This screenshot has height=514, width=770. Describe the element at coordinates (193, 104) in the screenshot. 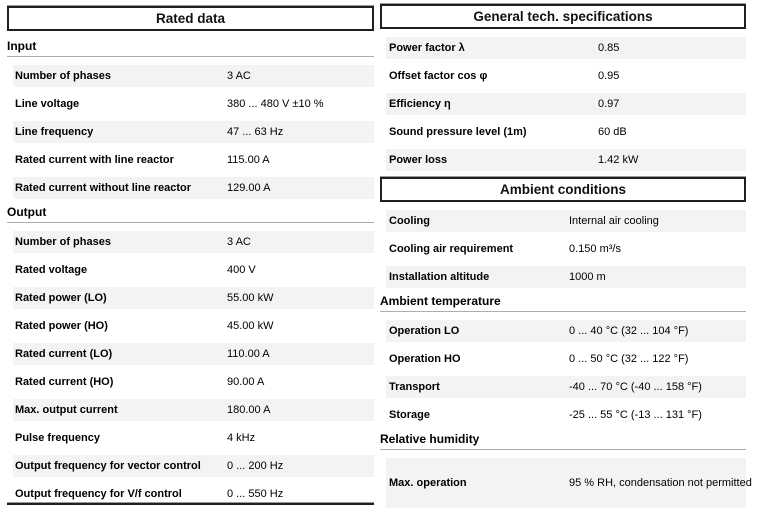

I see `spec-row: Line voltage 380 ... 480 V ±10 %` at that location.